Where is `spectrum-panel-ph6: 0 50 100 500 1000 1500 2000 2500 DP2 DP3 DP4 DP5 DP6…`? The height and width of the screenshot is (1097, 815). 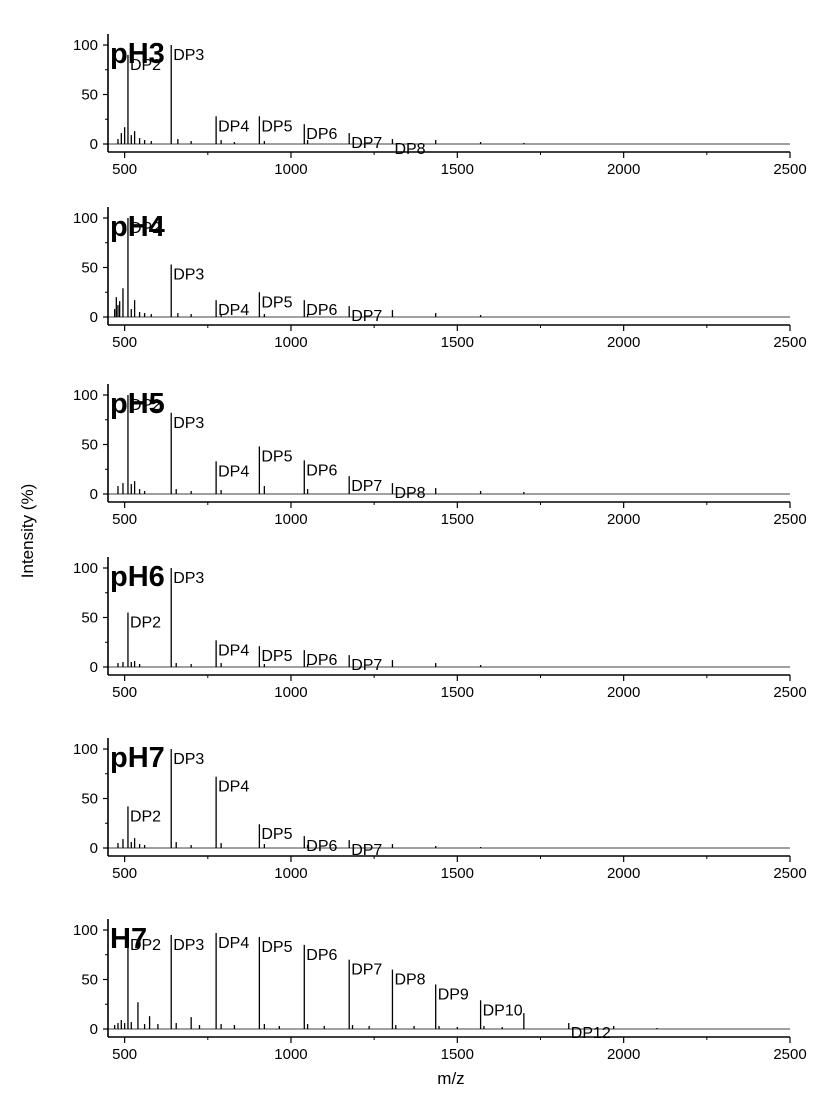 spectrum-panel-ph6: 0 50 100 500 1000 1500 2000 2500 DP2 DP3 DP4 DP5 DP6… is located at coordinates (440, 629).